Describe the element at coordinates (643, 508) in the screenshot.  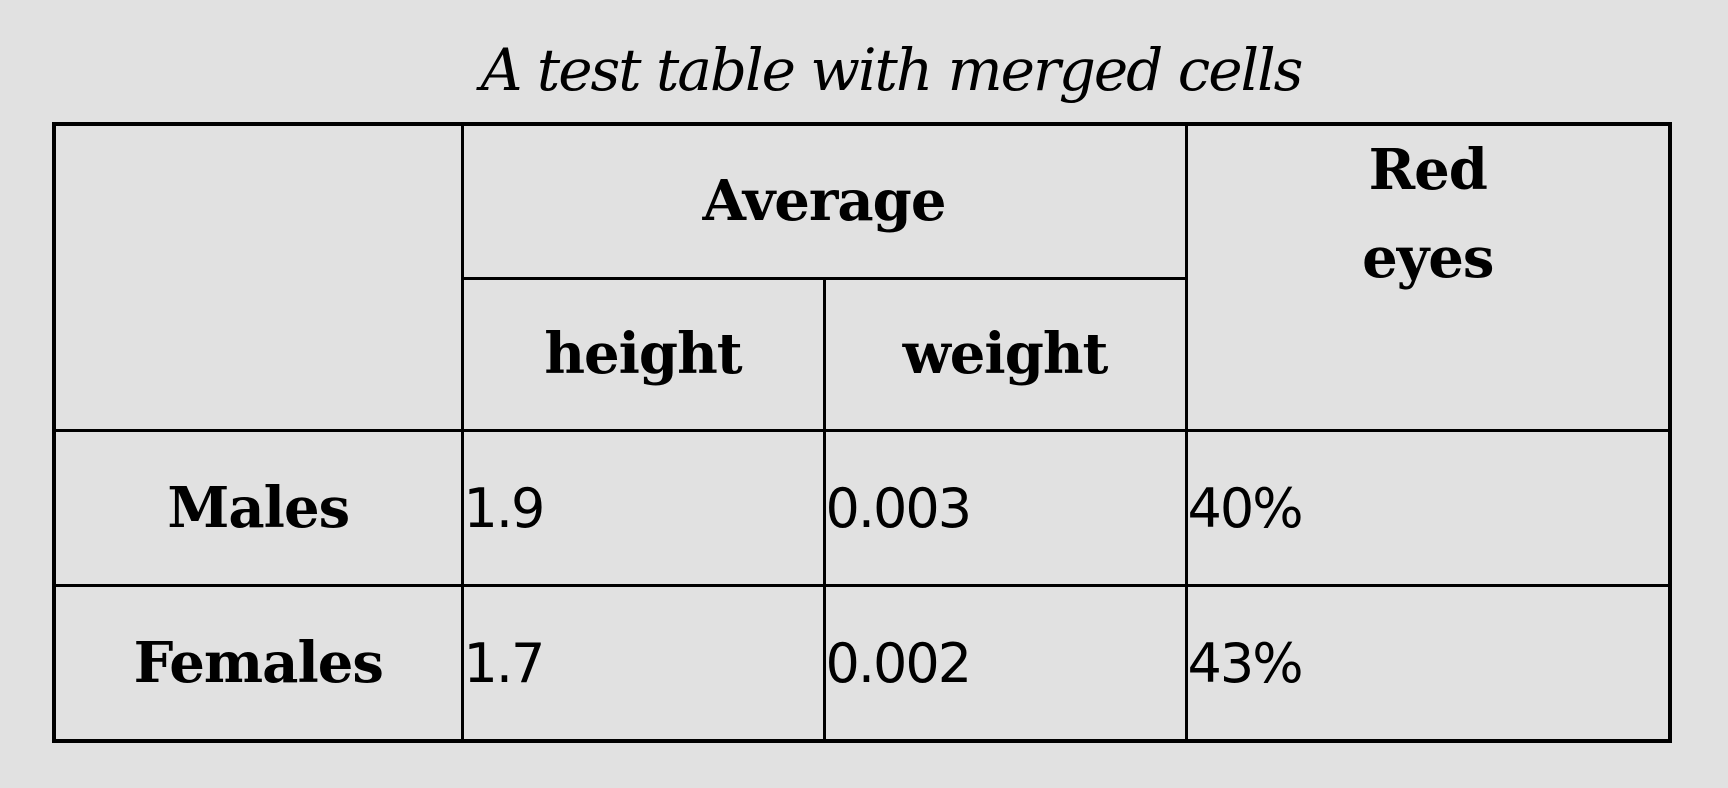
I see `males-height-cell: 1.9` at that location.